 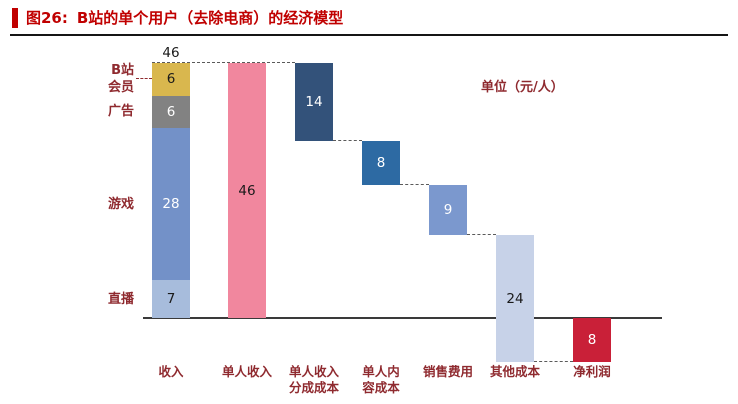 I want to click on x-axis-category-label: 收入, so click(x=171, y=371).